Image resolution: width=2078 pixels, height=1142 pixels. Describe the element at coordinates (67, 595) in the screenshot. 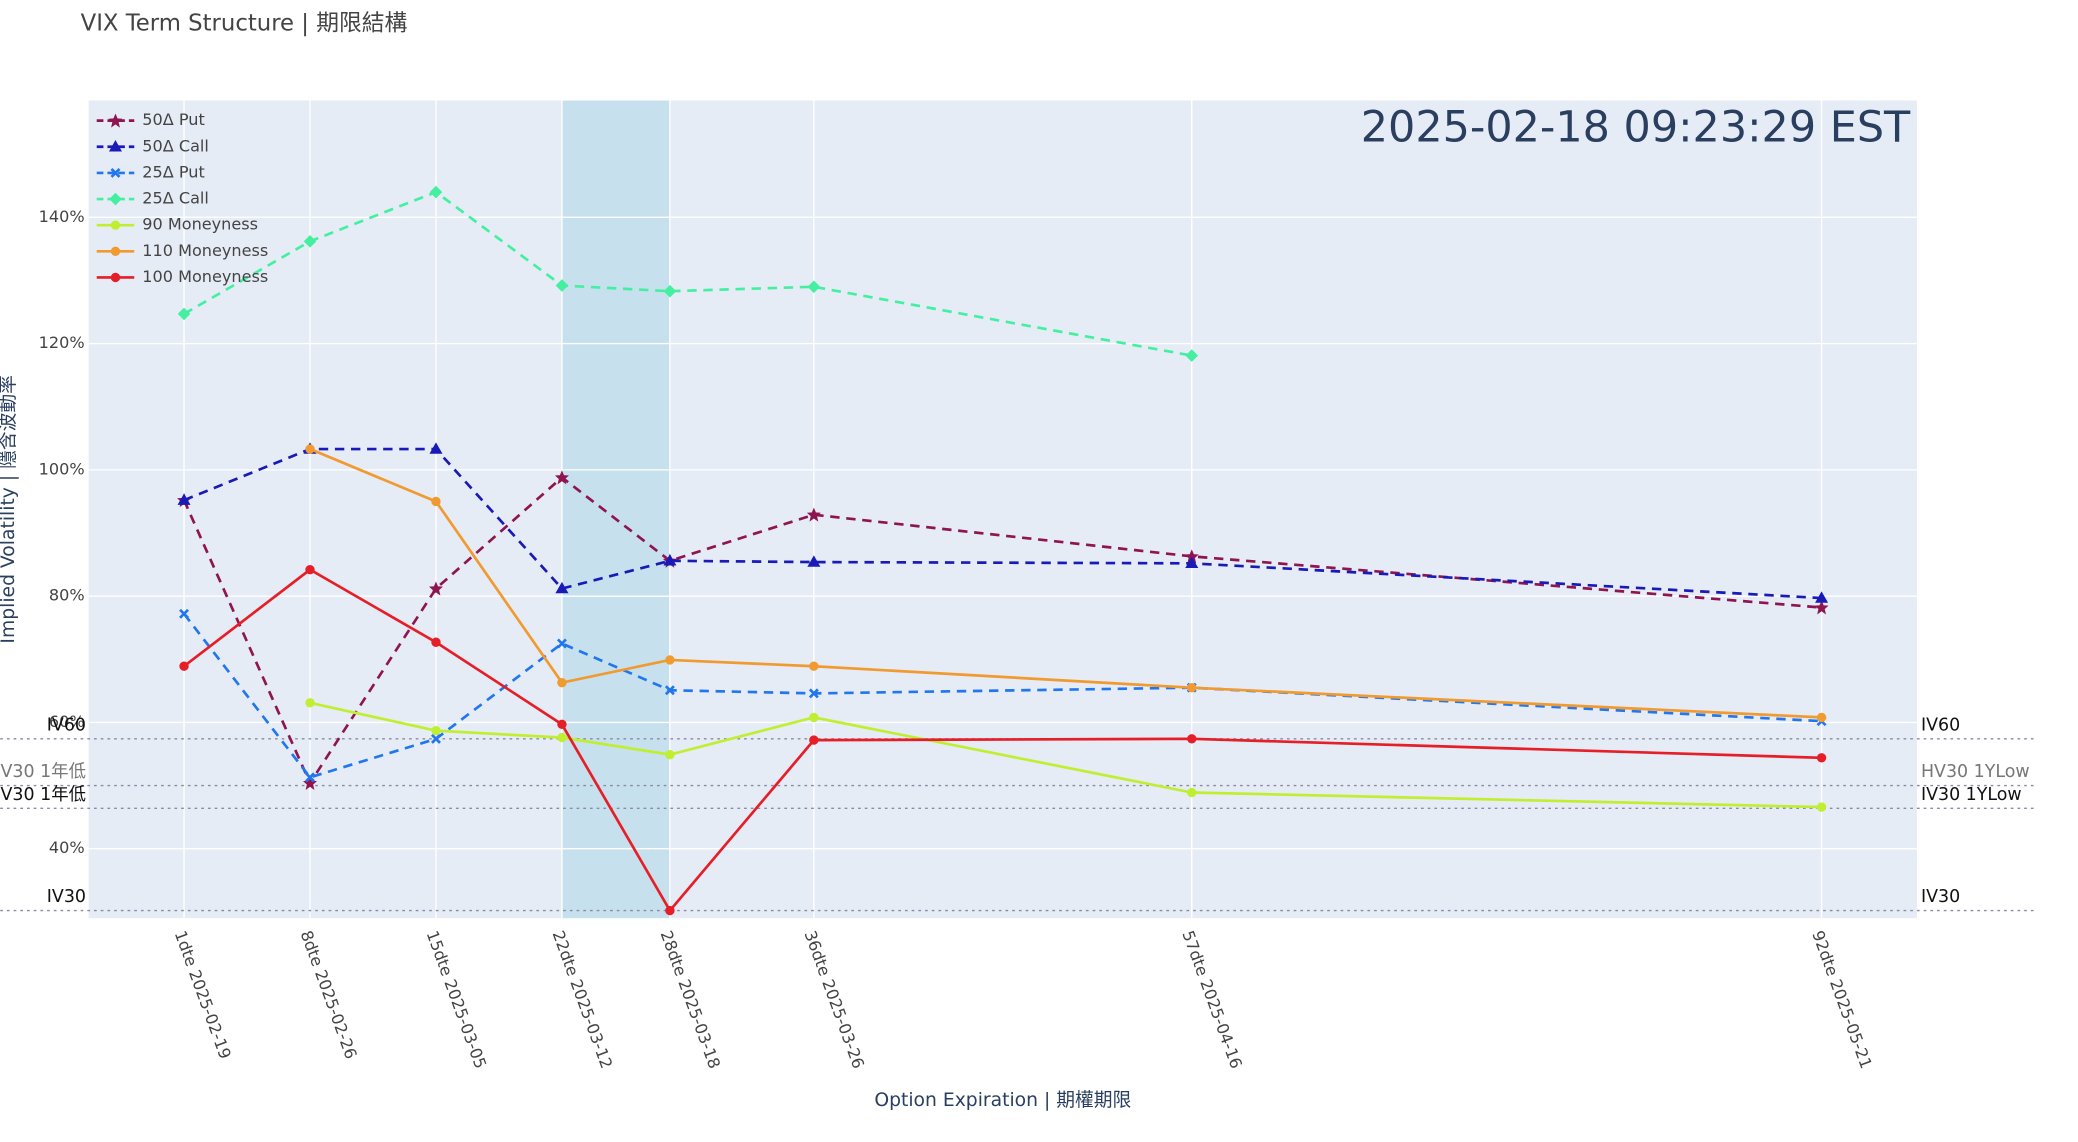

I see `y-tick-label: 80%` at that location.